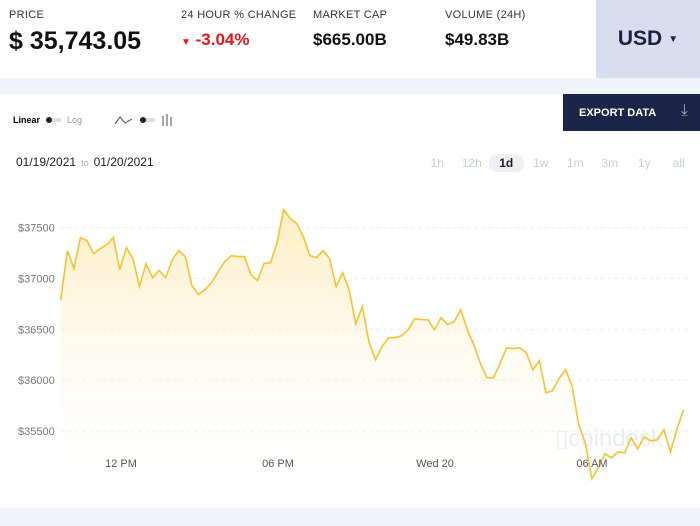 The height and width of the screenshot is (526, 700). What do you see at coordinates (36, 381) in the screenshot?
I see `y-tick-label: $36000` at bounding box center [36, 381].